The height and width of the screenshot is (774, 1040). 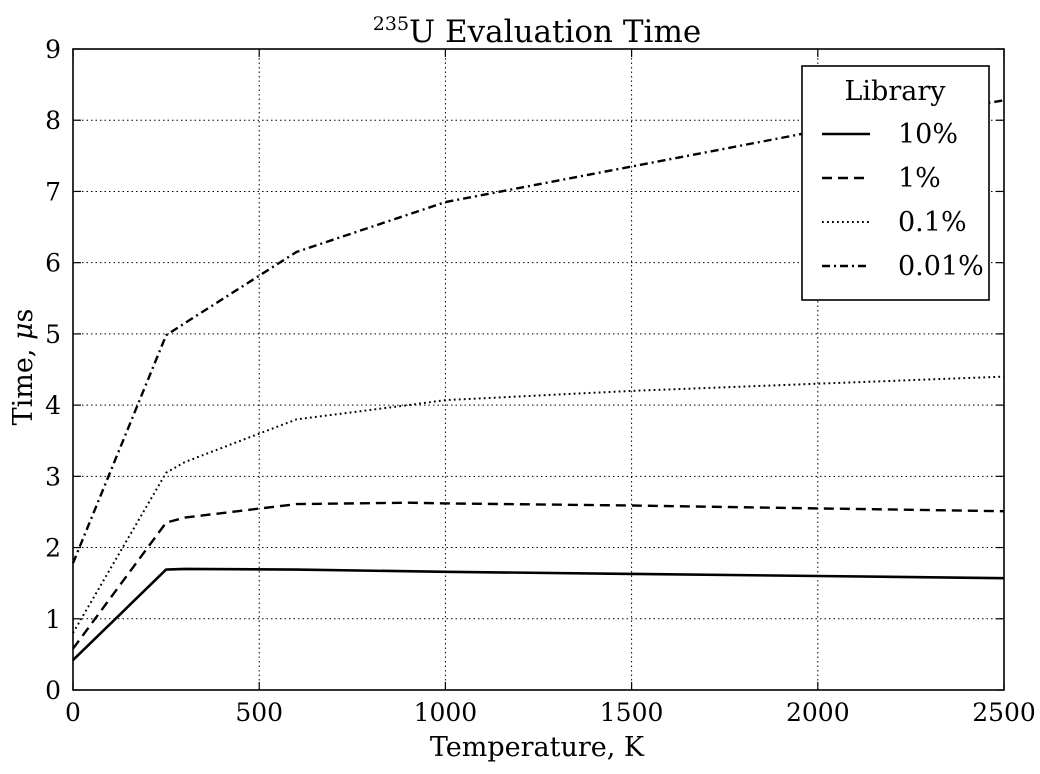 I want to click on legend-box, so click(x=895, y=183).